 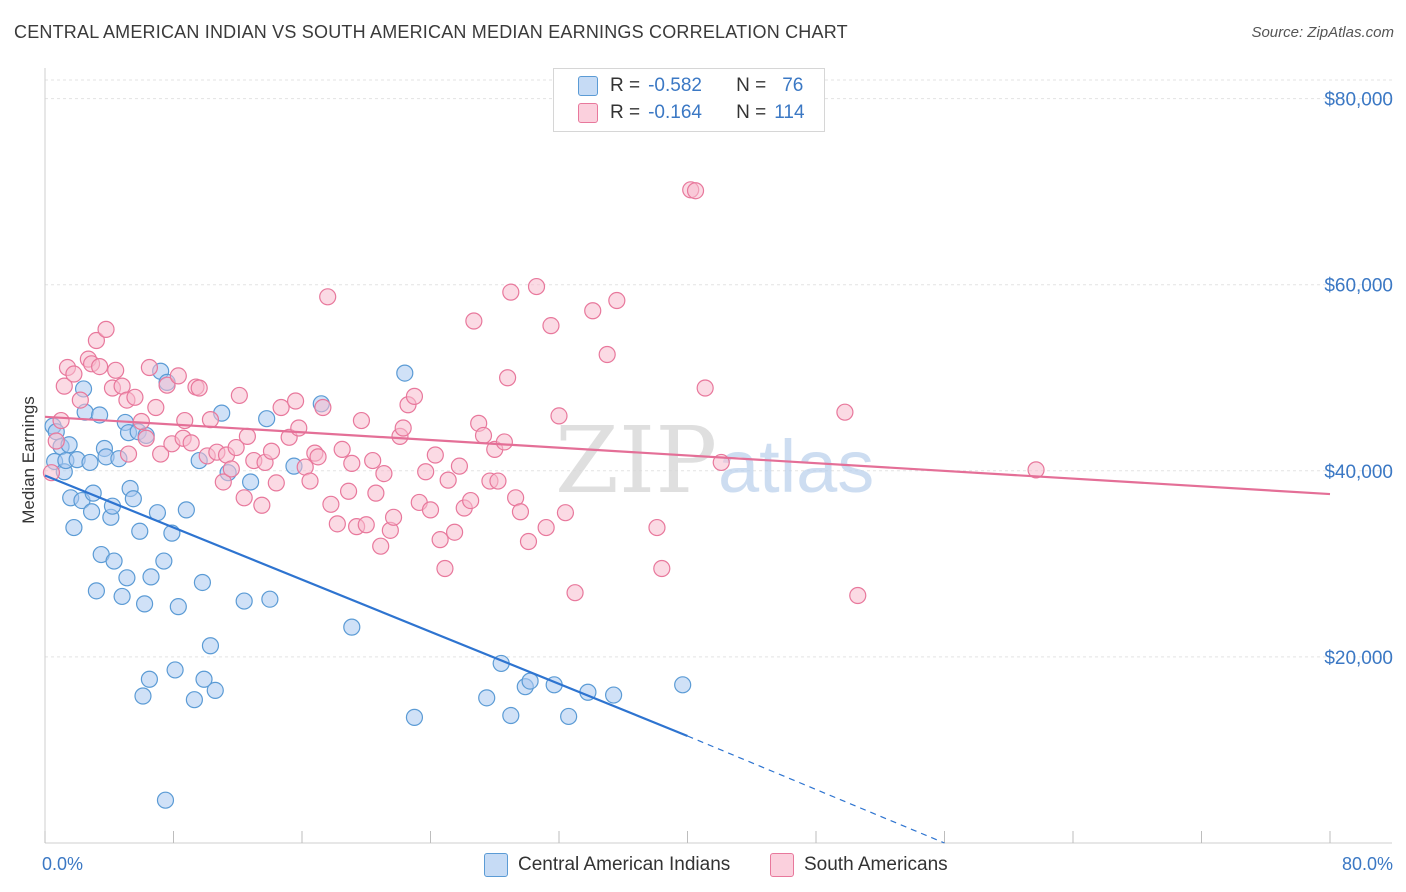 What do you see at coordinates (690, 86) in the screenshot?
I see `legend-row-series1: R = -0.582 N = 76` at bounding box center [690, 86].